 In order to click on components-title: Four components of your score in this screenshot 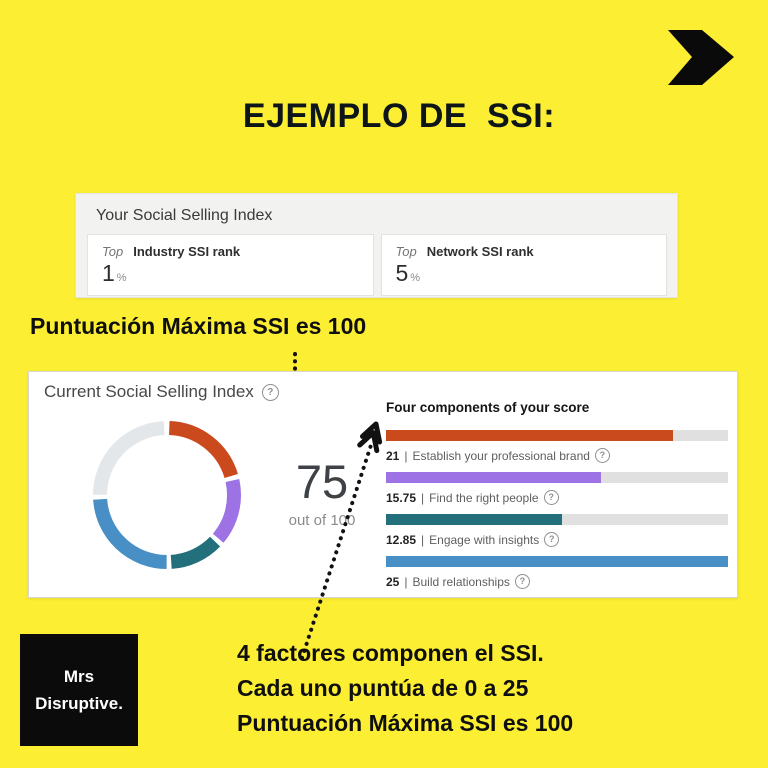, I will do `click(488, 407)`.